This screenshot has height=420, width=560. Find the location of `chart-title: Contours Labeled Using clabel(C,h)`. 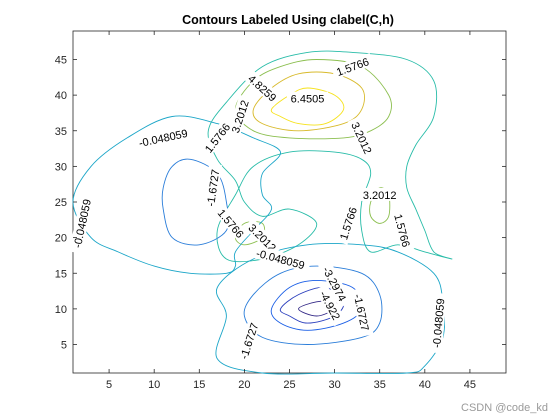

chart-title: Contours Labeled Using clabel(C,h) is located at coordinates (288, 20).